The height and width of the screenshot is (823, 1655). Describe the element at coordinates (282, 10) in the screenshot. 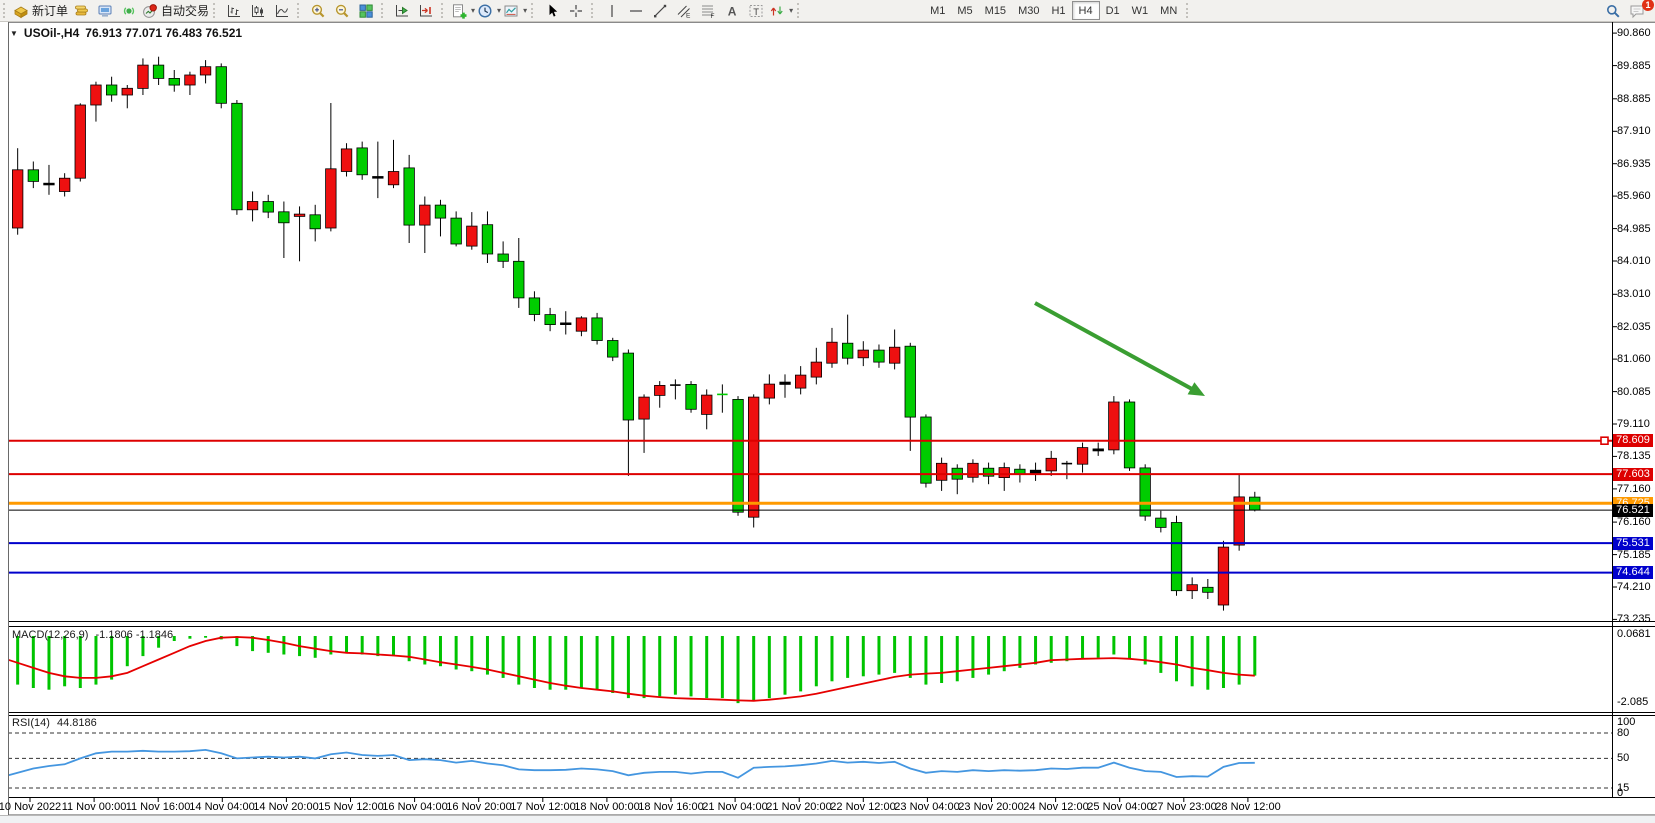

I see `line-chart-button` at that location.